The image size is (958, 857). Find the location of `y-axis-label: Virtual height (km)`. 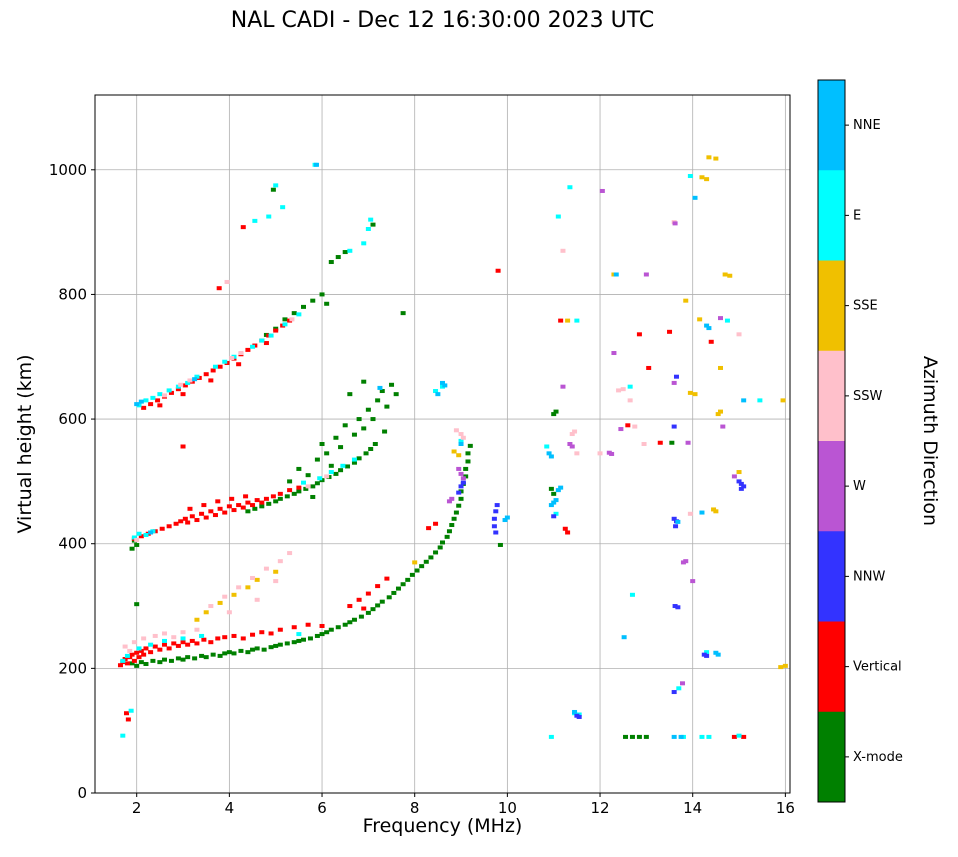

y-axis-label: Virtual height (km) is located at coordinates (25, 444).